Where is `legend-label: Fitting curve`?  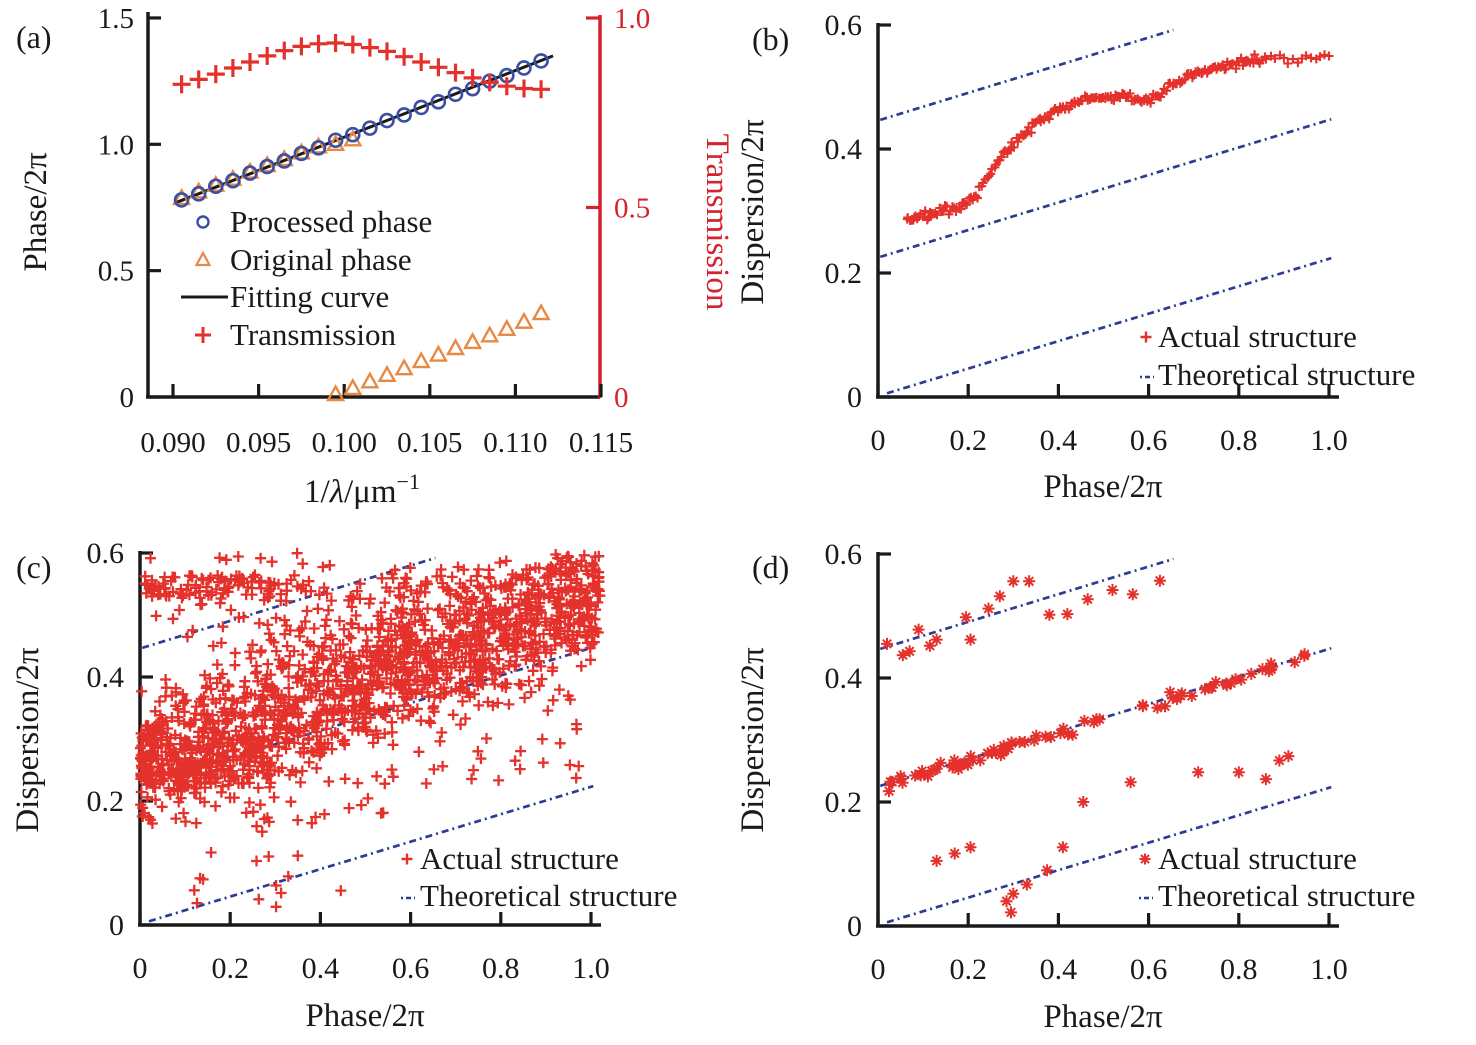 legend-label: Fitting curve is located at coordinates (309, 296).